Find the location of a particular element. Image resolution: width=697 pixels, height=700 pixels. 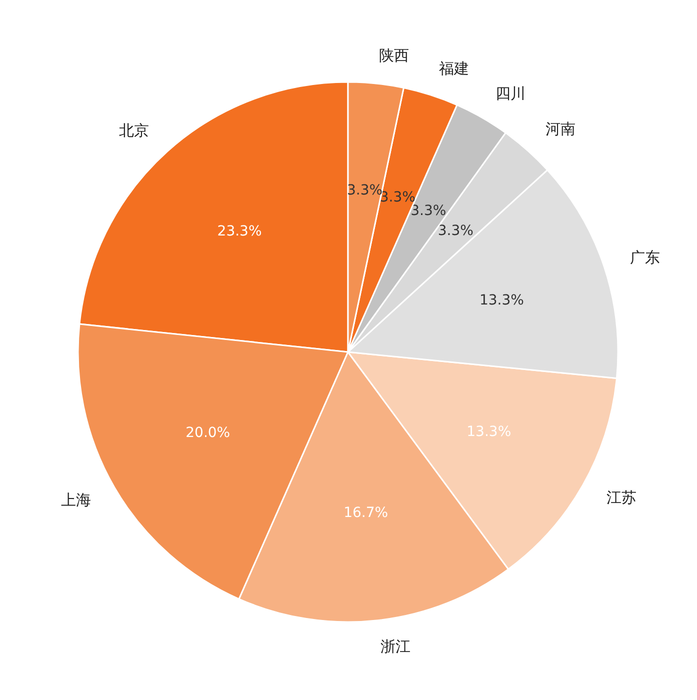

data-label: 23.3% is located at coordinates (239, 231).